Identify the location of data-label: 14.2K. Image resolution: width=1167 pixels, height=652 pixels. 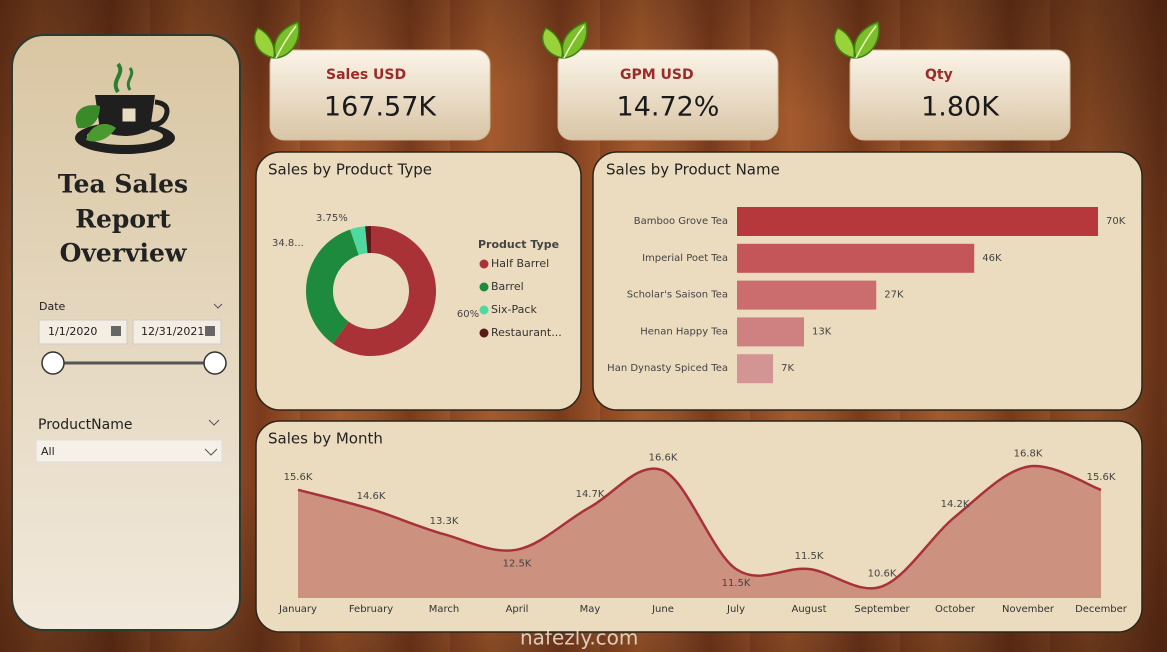
(955, 504).